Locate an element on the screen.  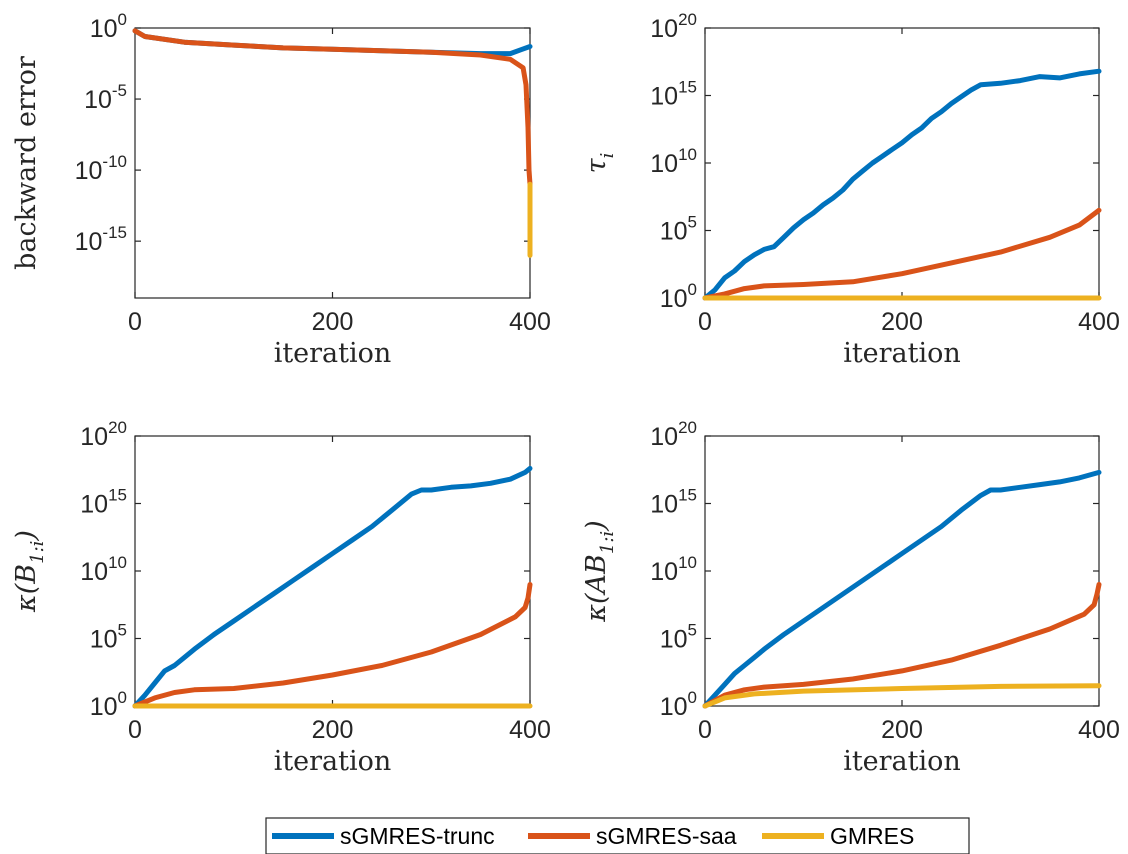
legend-label: GMRES is located at coordinates (872, 836).